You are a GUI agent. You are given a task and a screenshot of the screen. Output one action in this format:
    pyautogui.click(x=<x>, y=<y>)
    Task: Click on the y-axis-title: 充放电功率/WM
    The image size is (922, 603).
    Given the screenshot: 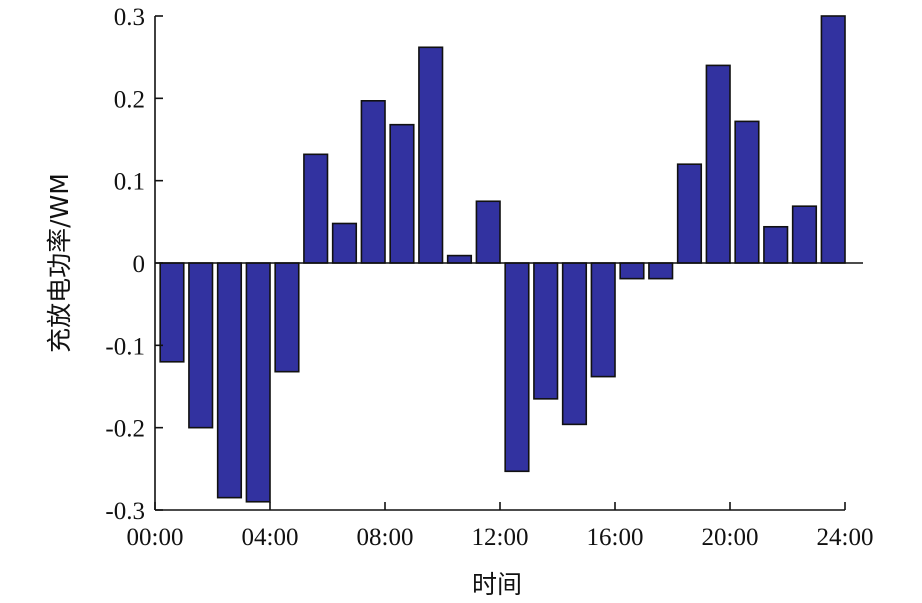 What is the action you would take?
    pyautogui.click(x=59, y=263)
    